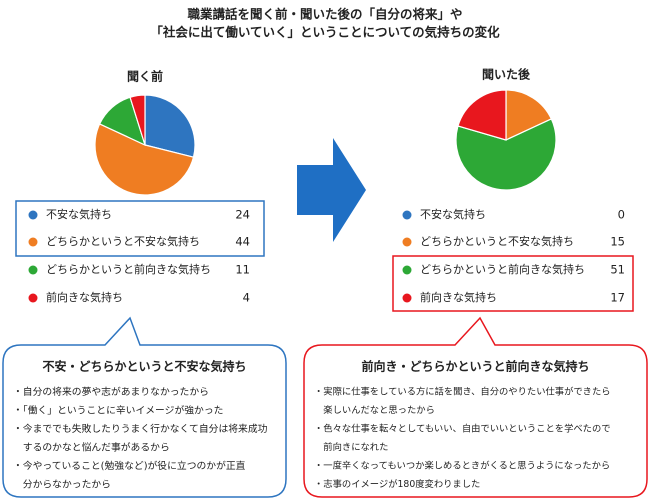 The width and height of the screenshot is (650, 504). What do you see at coordinates (242, 270) in the screenshot?
I see `legend-value: 11` at bounding box center [242, 270].